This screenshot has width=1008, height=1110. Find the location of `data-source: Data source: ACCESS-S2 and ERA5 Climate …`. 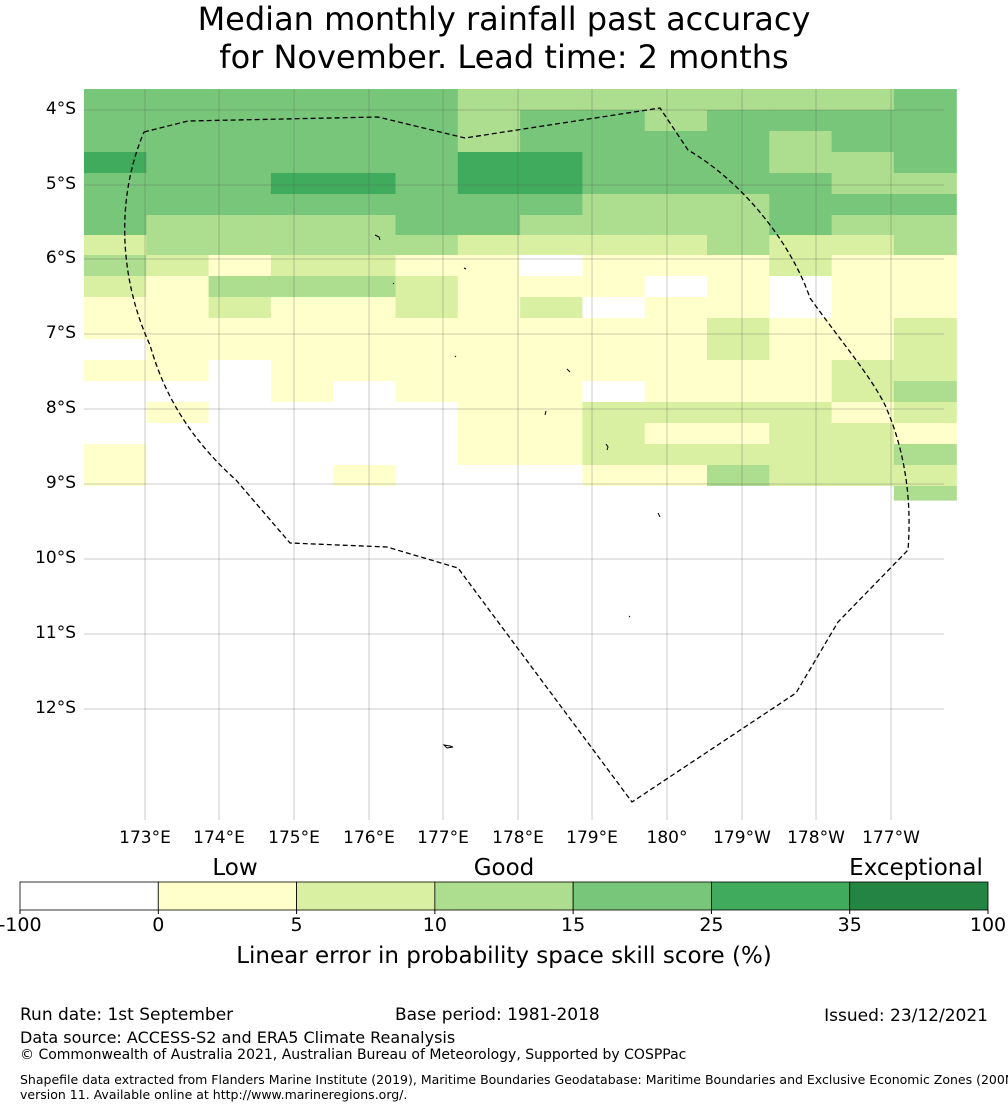

data-source: Data source: ACCESS-S2 and ERA5 Climate … is located at coordinates (238, 1037).